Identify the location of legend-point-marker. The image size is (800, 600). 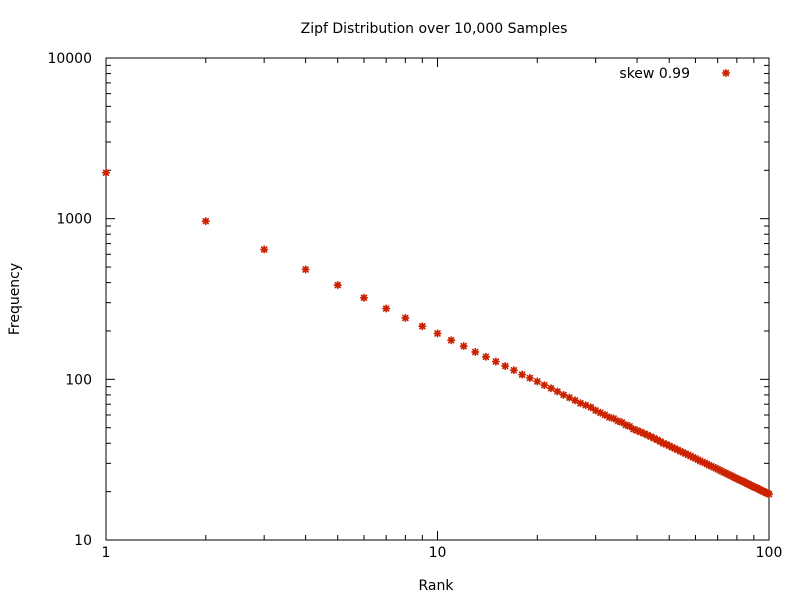
(726, 73).